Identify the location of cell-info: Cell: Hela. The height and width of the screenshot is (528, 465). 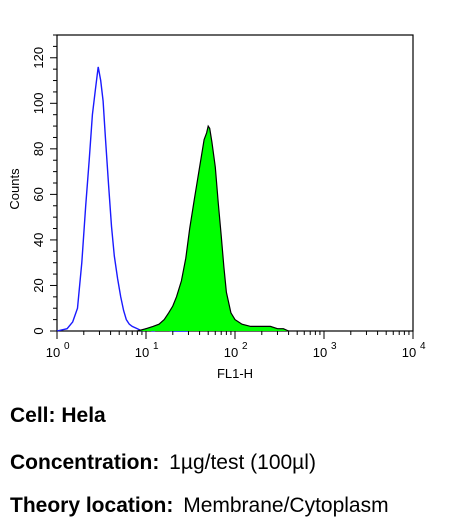
(58, 416).